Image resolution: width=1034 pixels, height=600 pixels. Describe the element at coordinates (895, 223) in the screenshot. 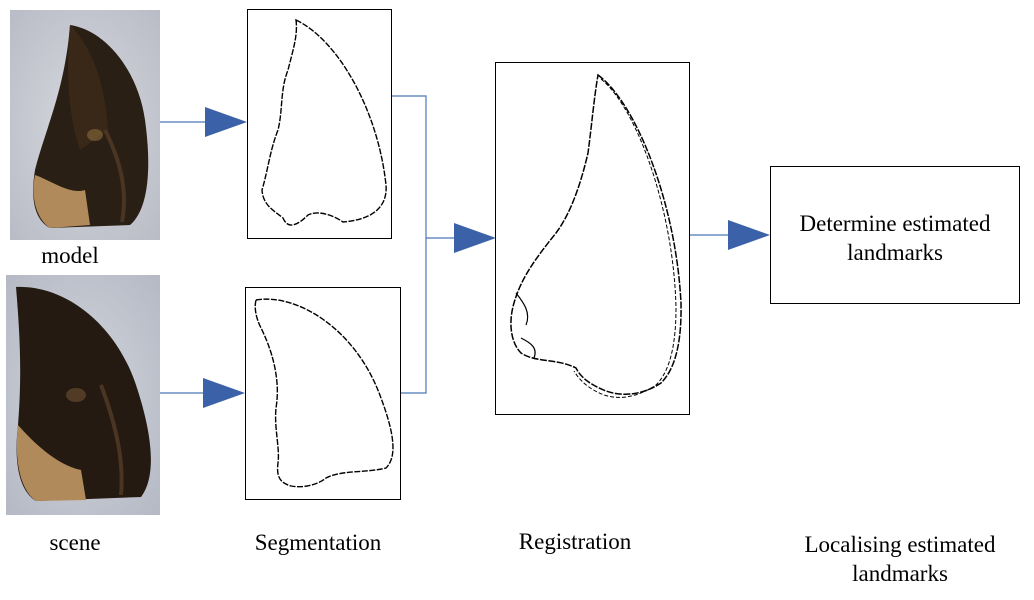

I see `result-line-1: Determine estimated` at that location.